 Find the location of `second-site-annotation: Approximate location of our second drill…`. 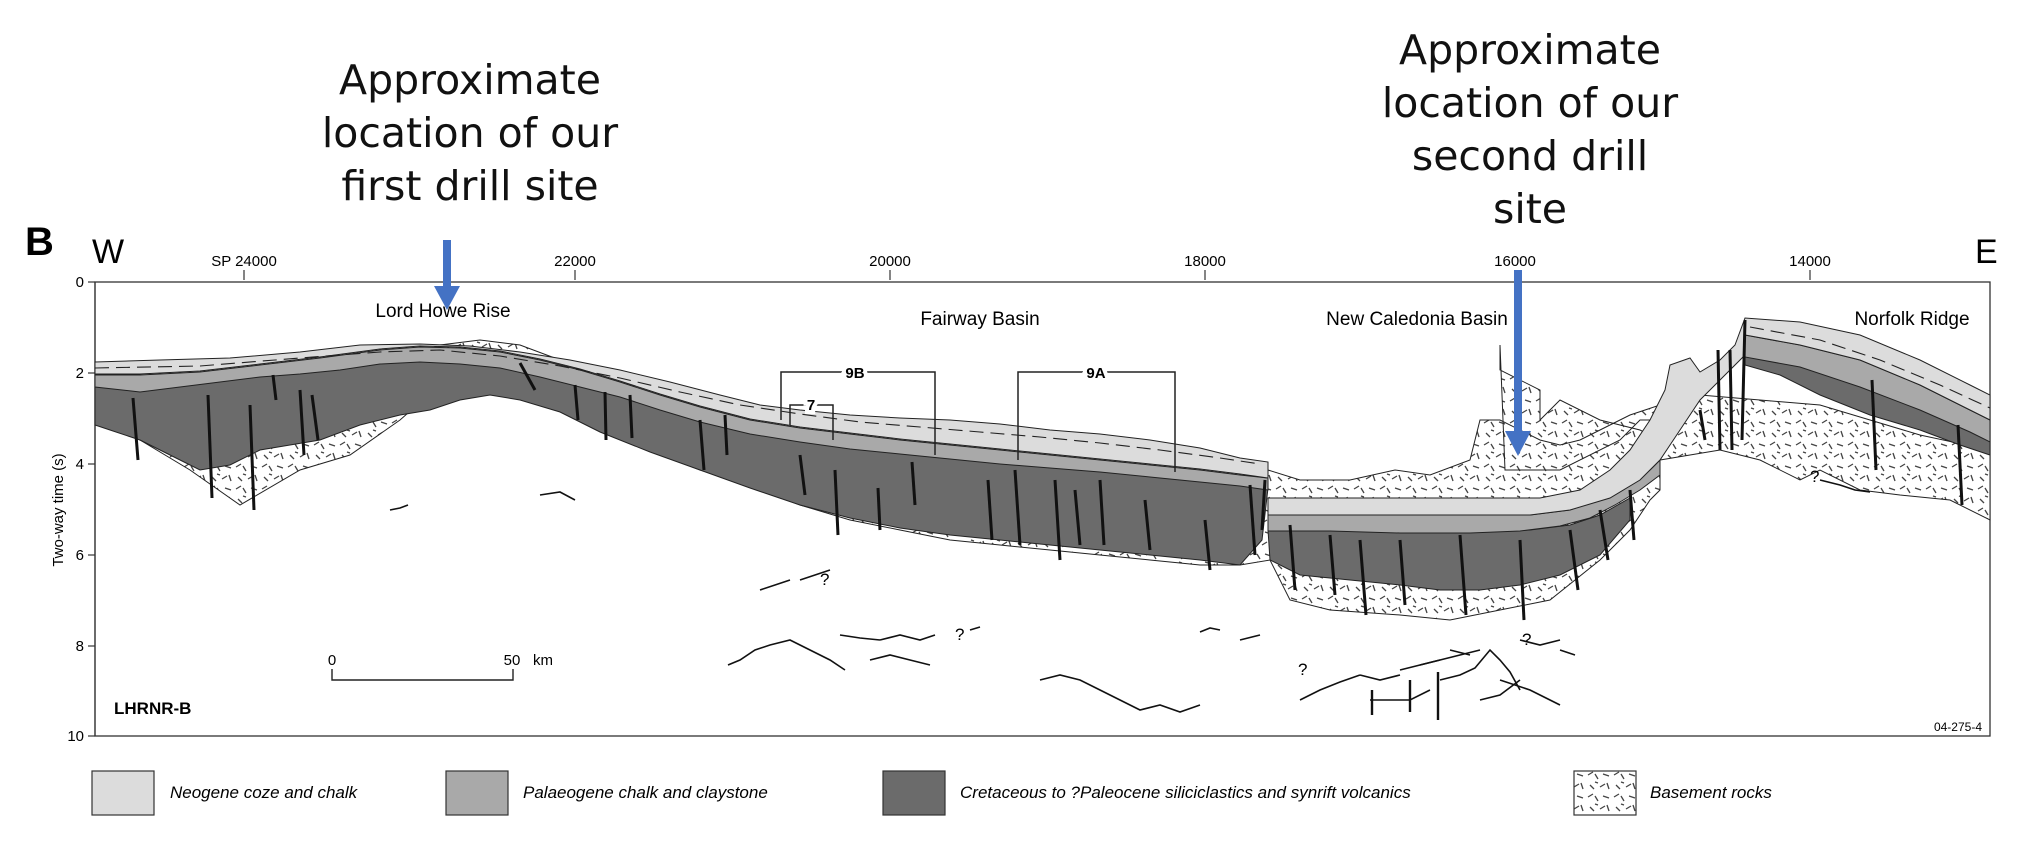

second-site-annotation: Approximate location of our second drill… is located at coordinates (1530, 130).